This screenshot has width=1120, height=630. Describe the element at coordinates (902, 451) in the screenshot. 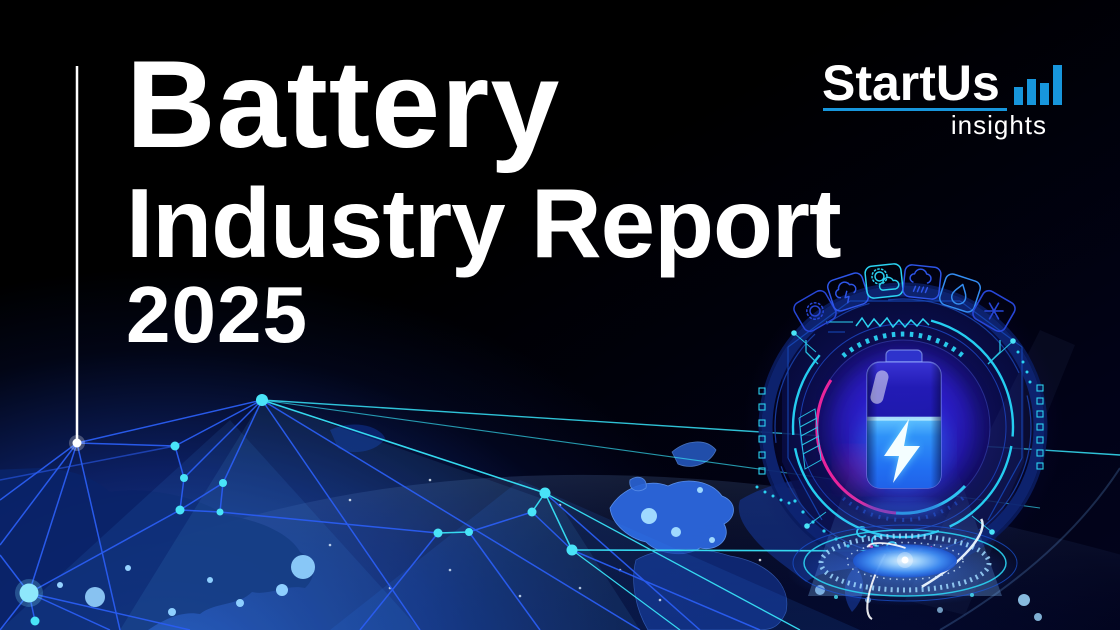

I see `bolt-icon` at that location.